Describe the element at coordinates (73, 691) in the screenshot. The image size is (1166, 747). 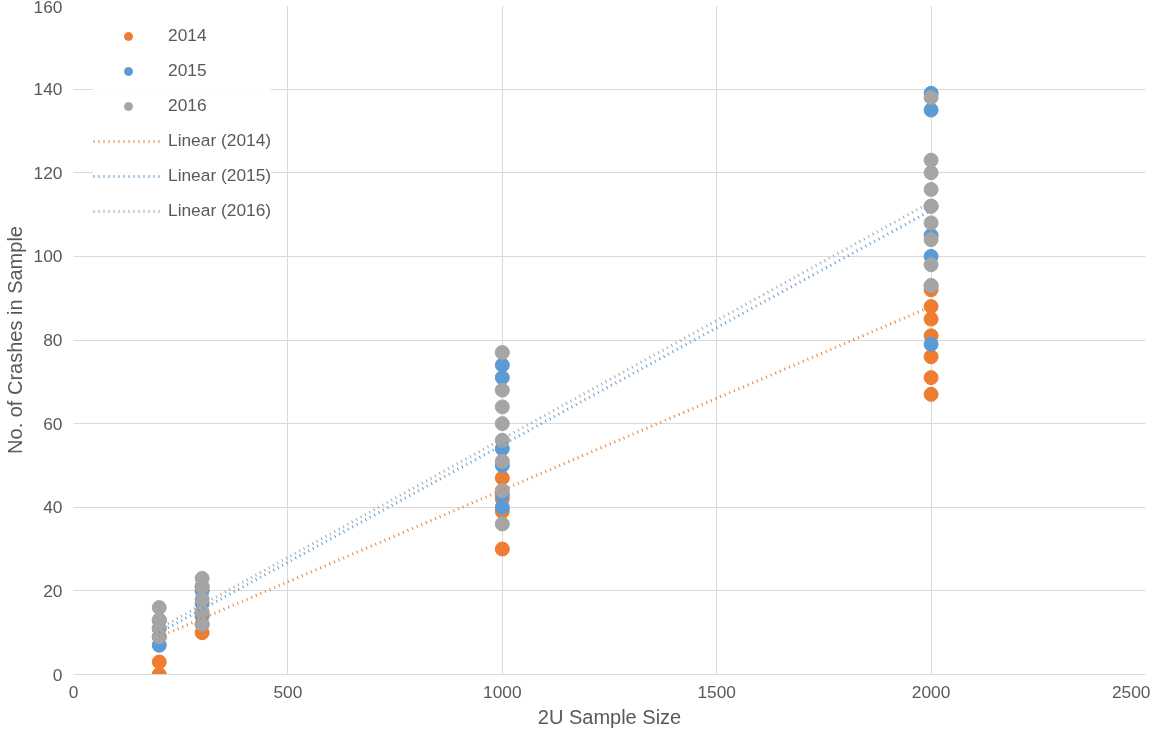
I see `x-tick-label: 0` at that location.